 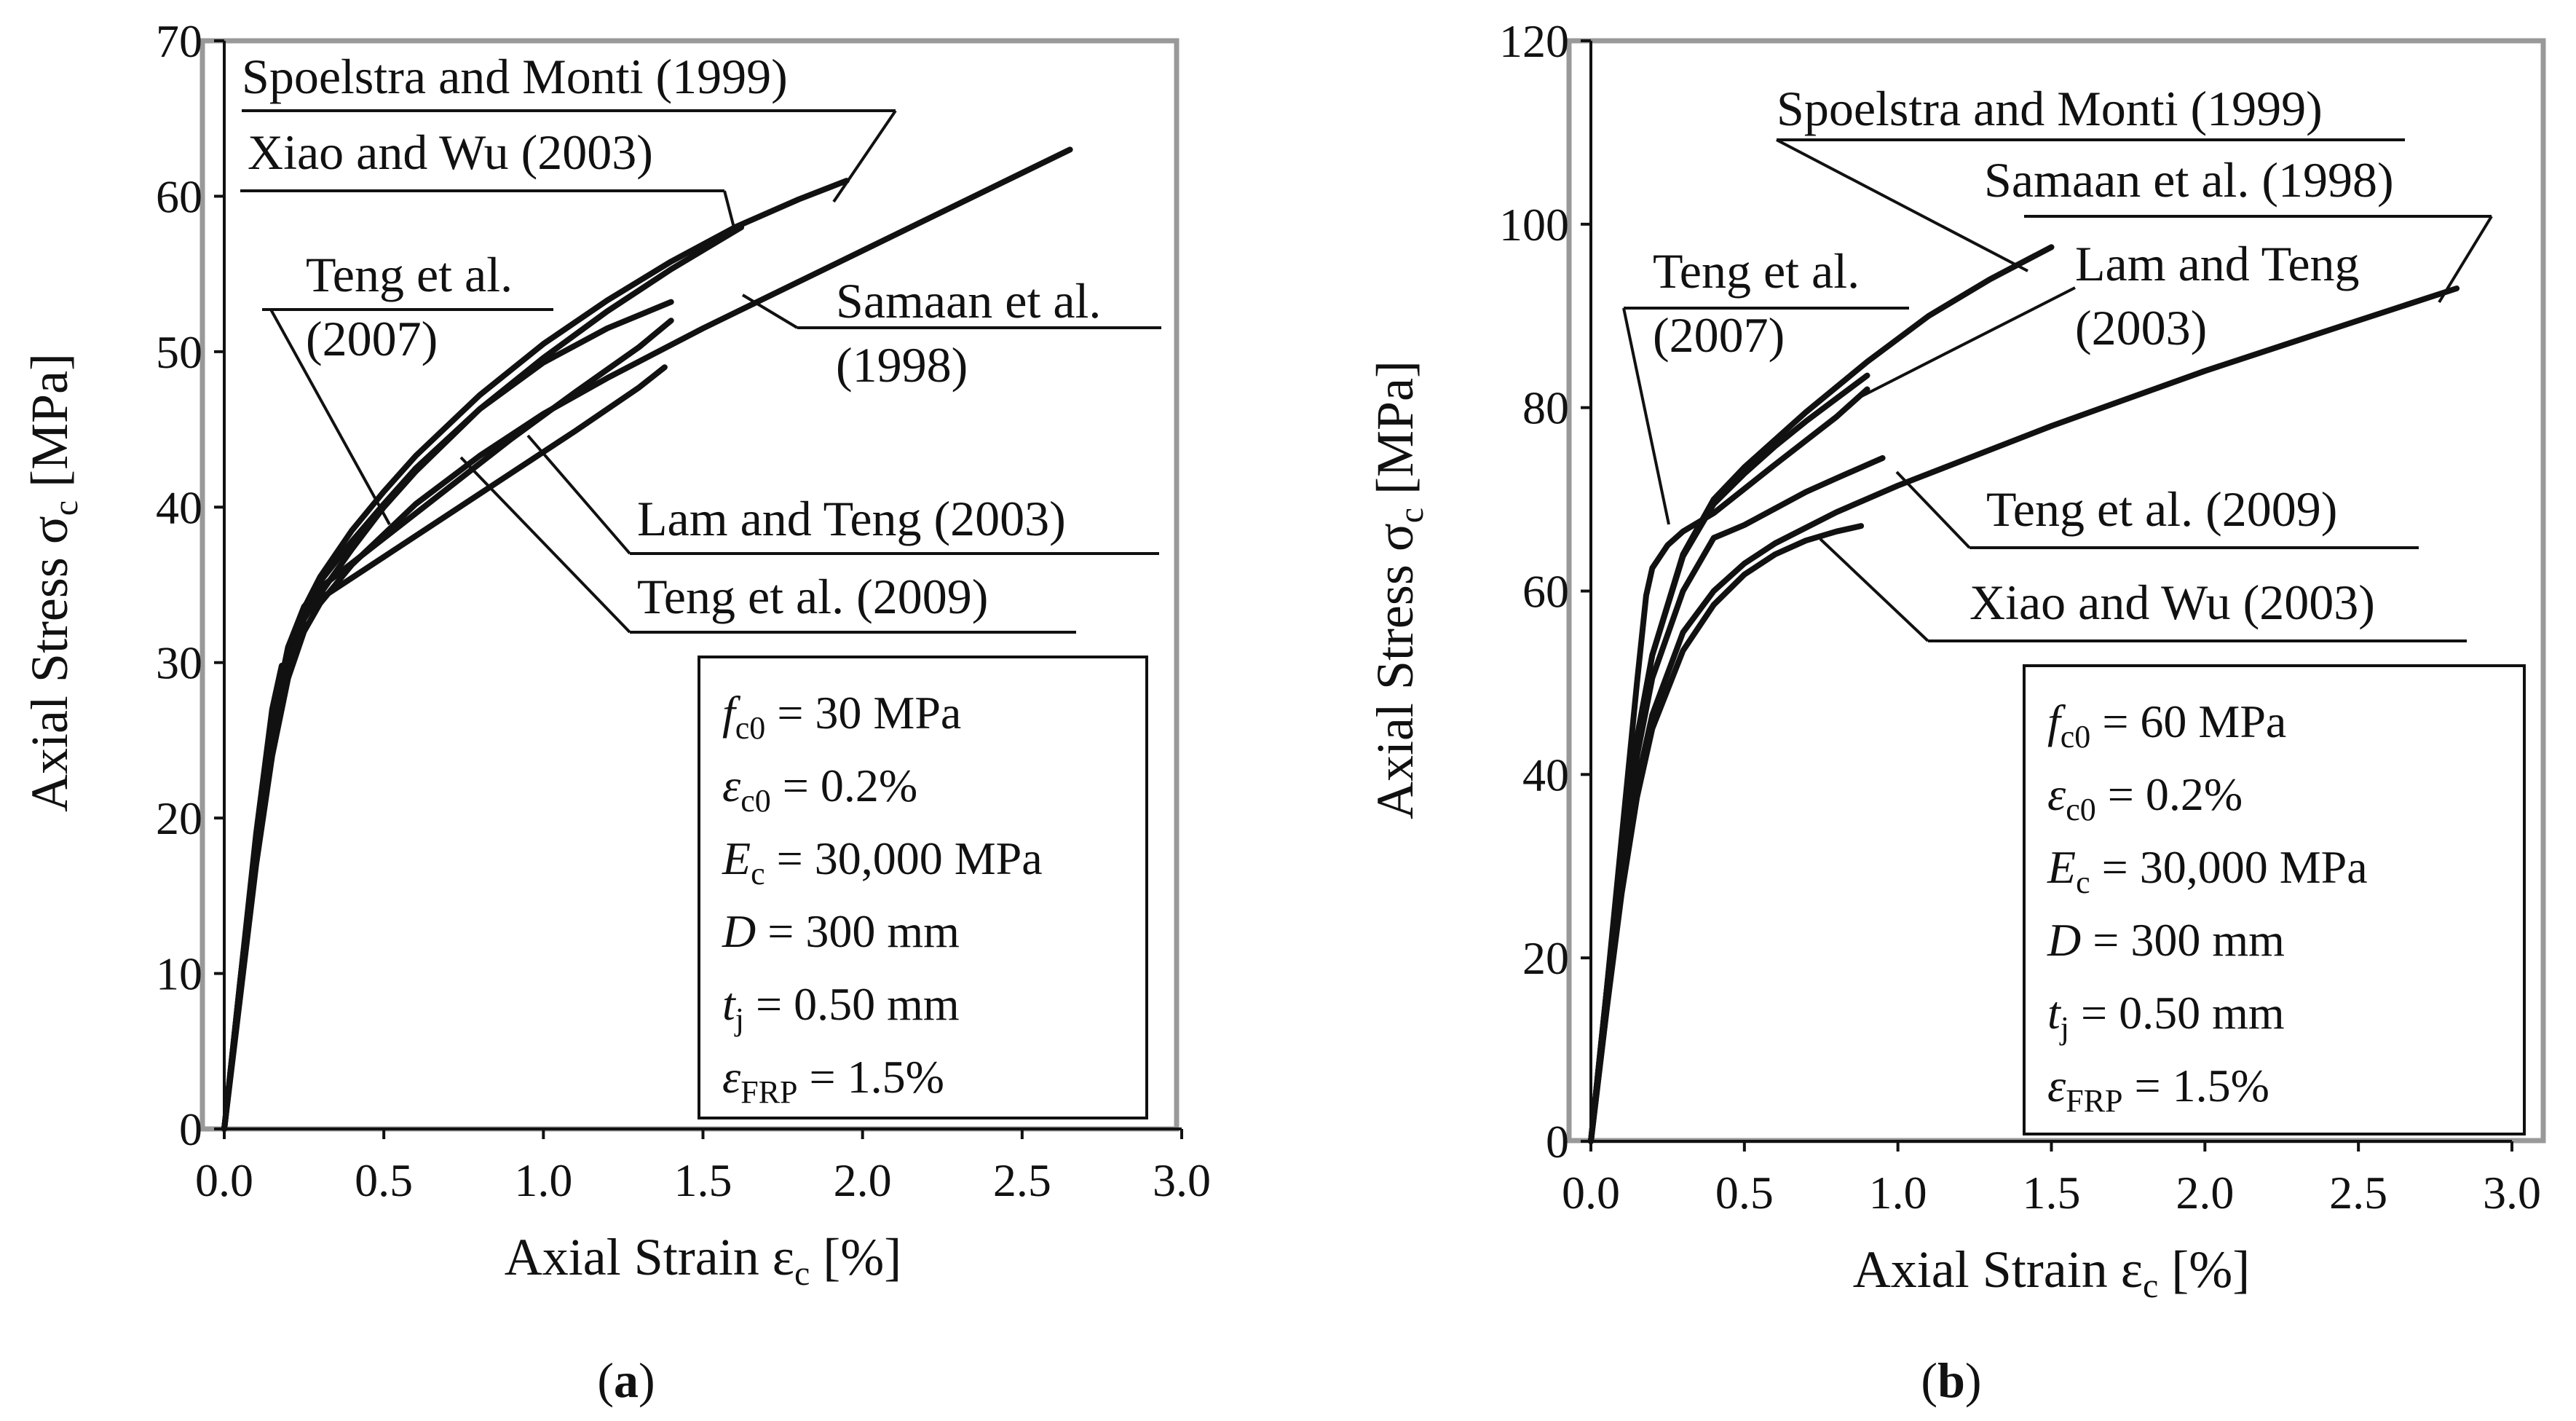 What do you see at coordinates (1534, 41) in the screenshot?
I see `y-tick-label: 120` at bounding box center [1534, 41].